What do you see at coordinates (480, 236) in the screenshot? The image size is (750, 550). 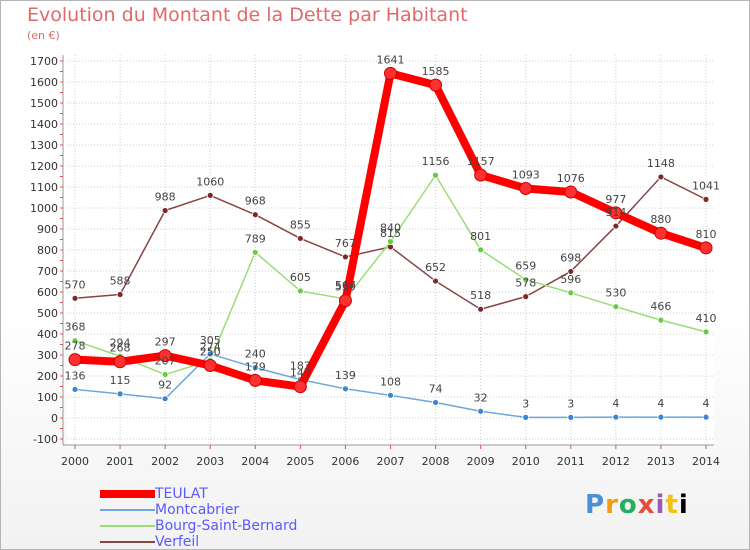 I see `data-label: 801` at bounding box center [480, 236].